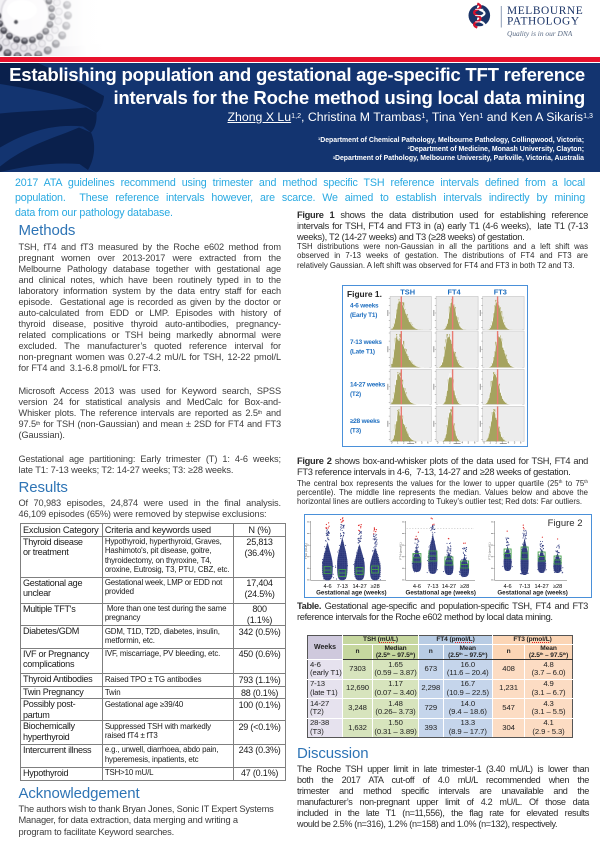 The height and width of the screenshot is (849, 600). I want to click on svg-text: PATHOLOGY, so click(543, 22).